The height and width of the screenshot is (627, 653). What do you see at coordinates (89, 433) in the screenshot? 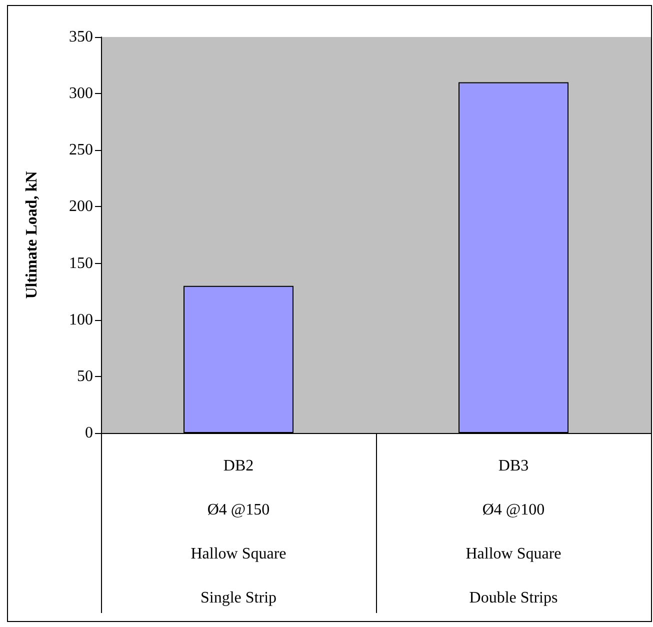
I see `y-tick-label: 0` at bounding box center [89, 433].